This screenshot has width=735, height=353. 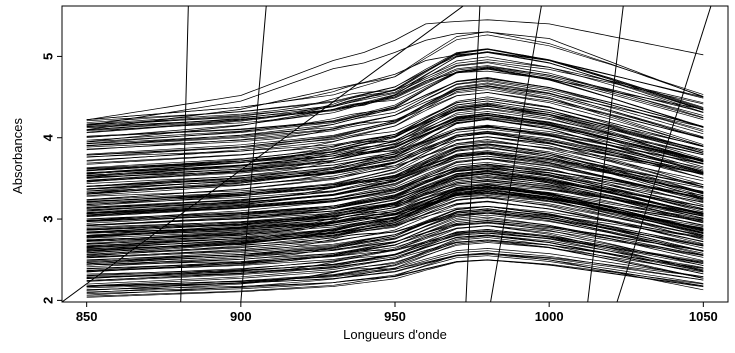 I want to click on y-axis-label: Absorbances, so click(x=17, y=156).